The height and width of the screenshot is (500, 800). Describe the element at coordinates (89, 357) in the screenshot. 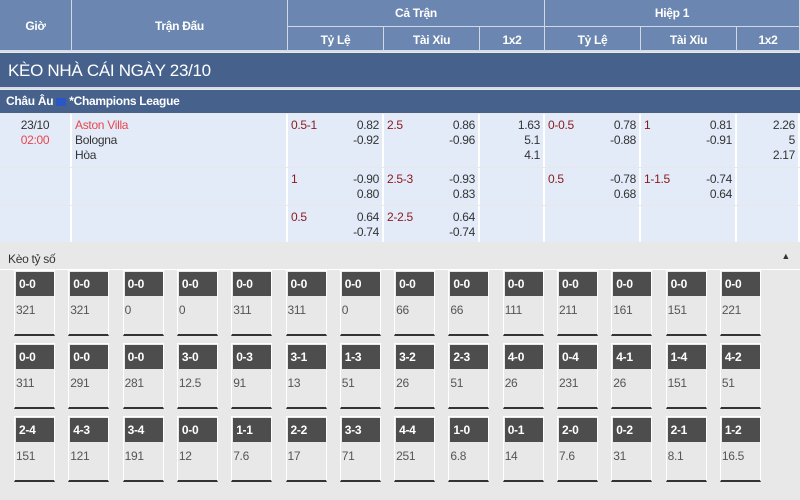

I see `score-label: 0-0` at that location.